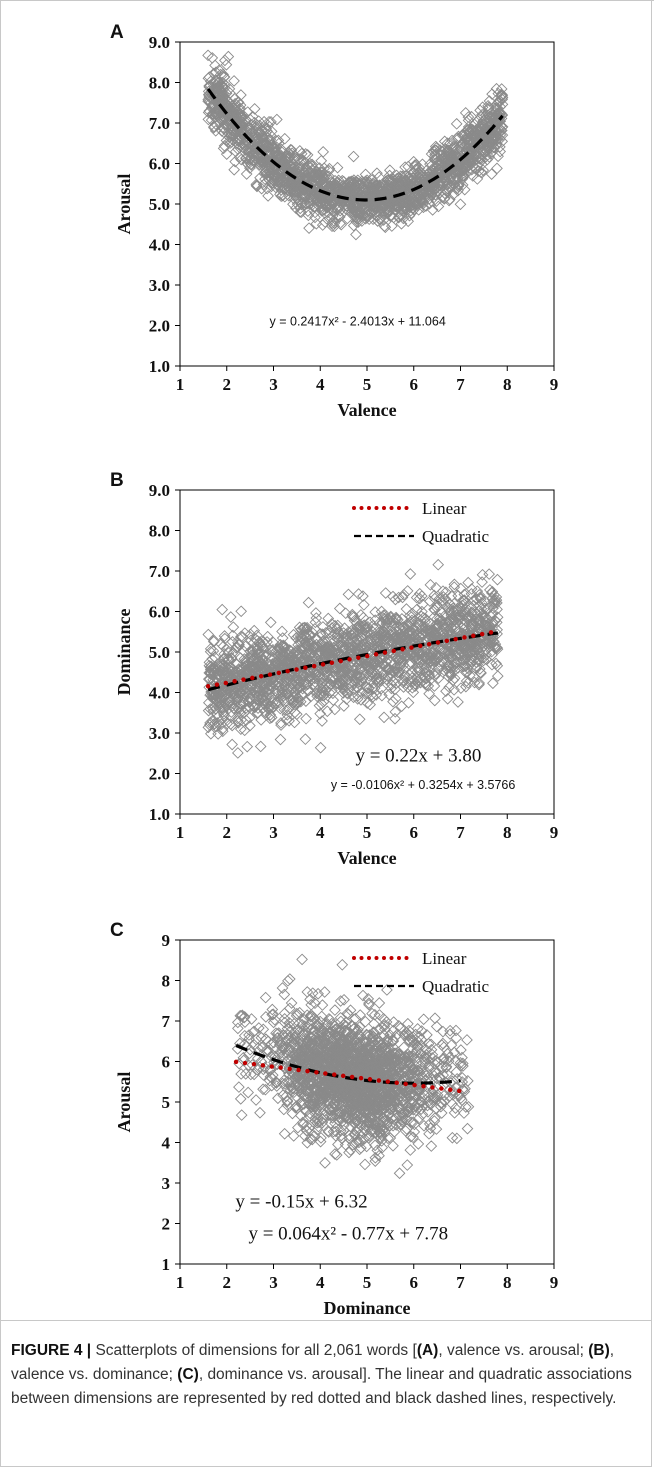 Image resolution: width=654 pixels, height=1469 pixels. I want to click on x-tick-label: 5, so click(367, 1282).